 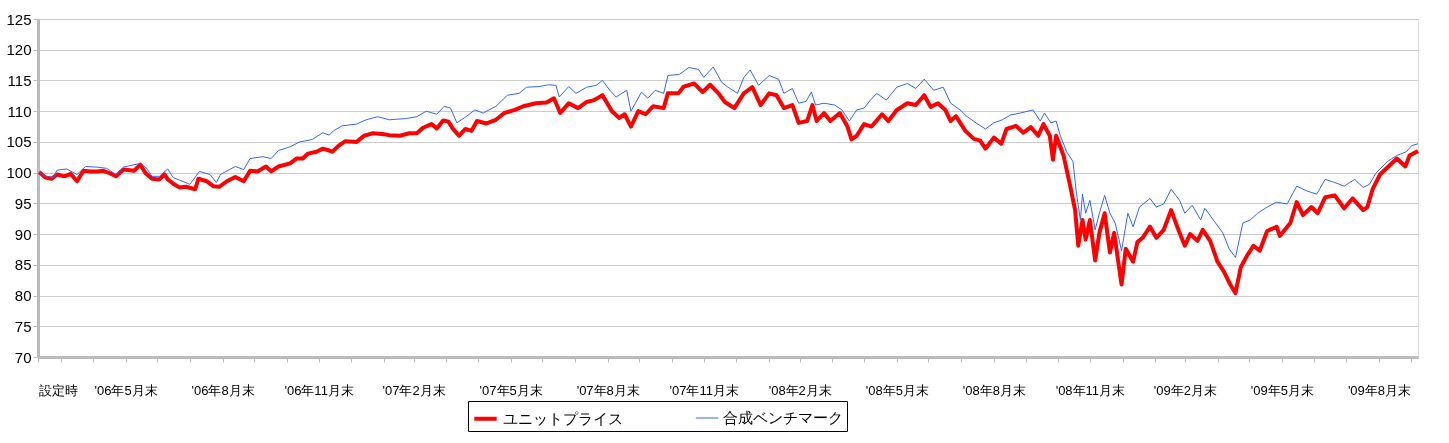 What do you see at coordinates (19, 173) in the screenshot?
I see `y-tick-label: 100` at bounding box center [19, 173].